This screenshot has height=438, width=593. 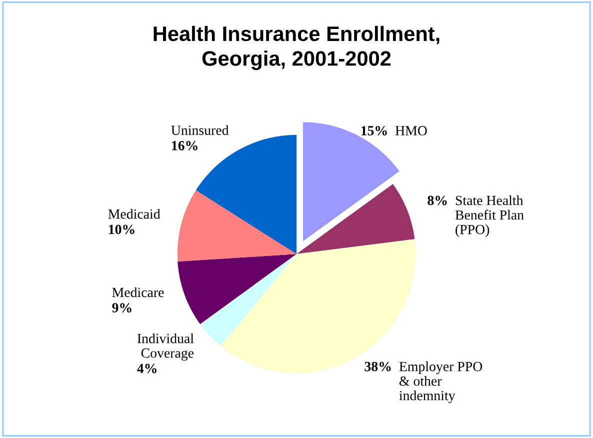 I want to click on data-label: 9%, so click(x=122, y=308).